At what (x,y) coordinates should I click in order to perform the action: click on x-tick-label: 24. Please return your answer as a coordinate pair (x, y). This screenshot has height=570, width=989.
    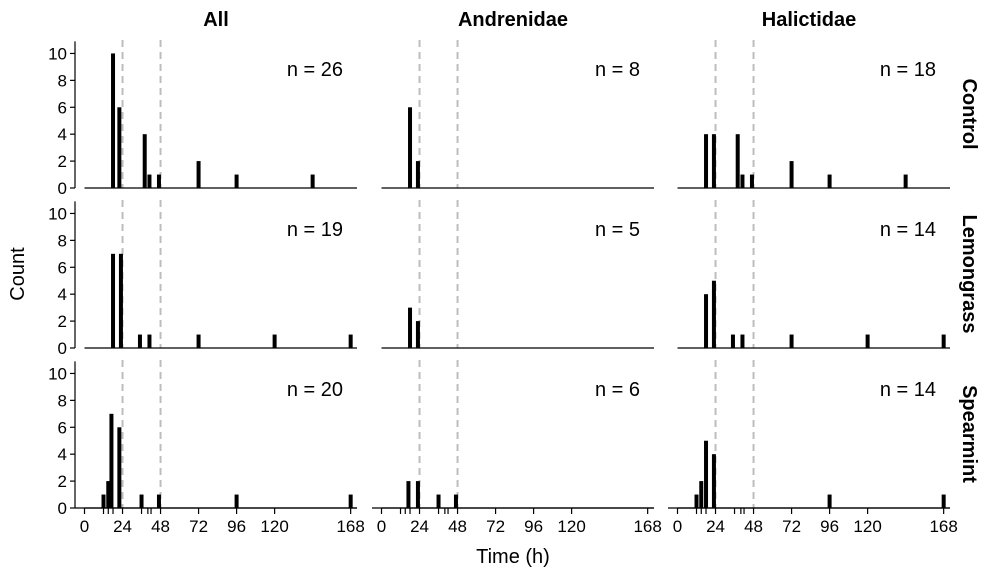
    Looking at the image, I should click on (419, 526).